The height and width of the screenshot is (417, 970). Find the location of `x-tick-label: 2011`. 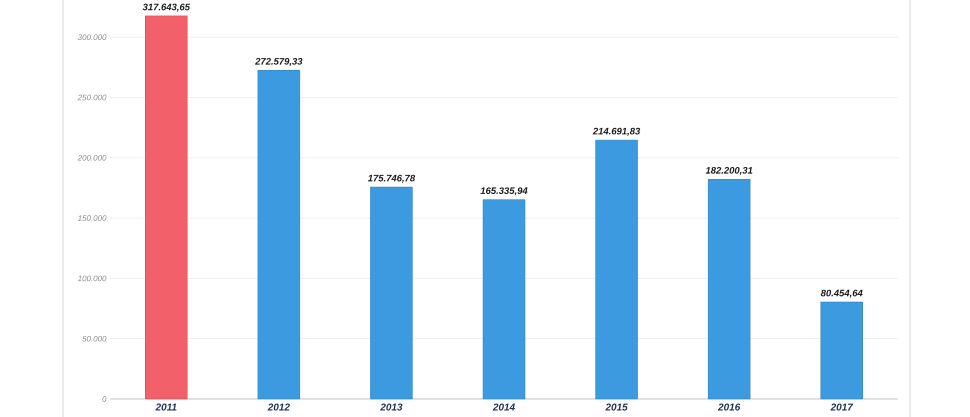

x-tick-label: 2011 is located at coordinates (165, 407).